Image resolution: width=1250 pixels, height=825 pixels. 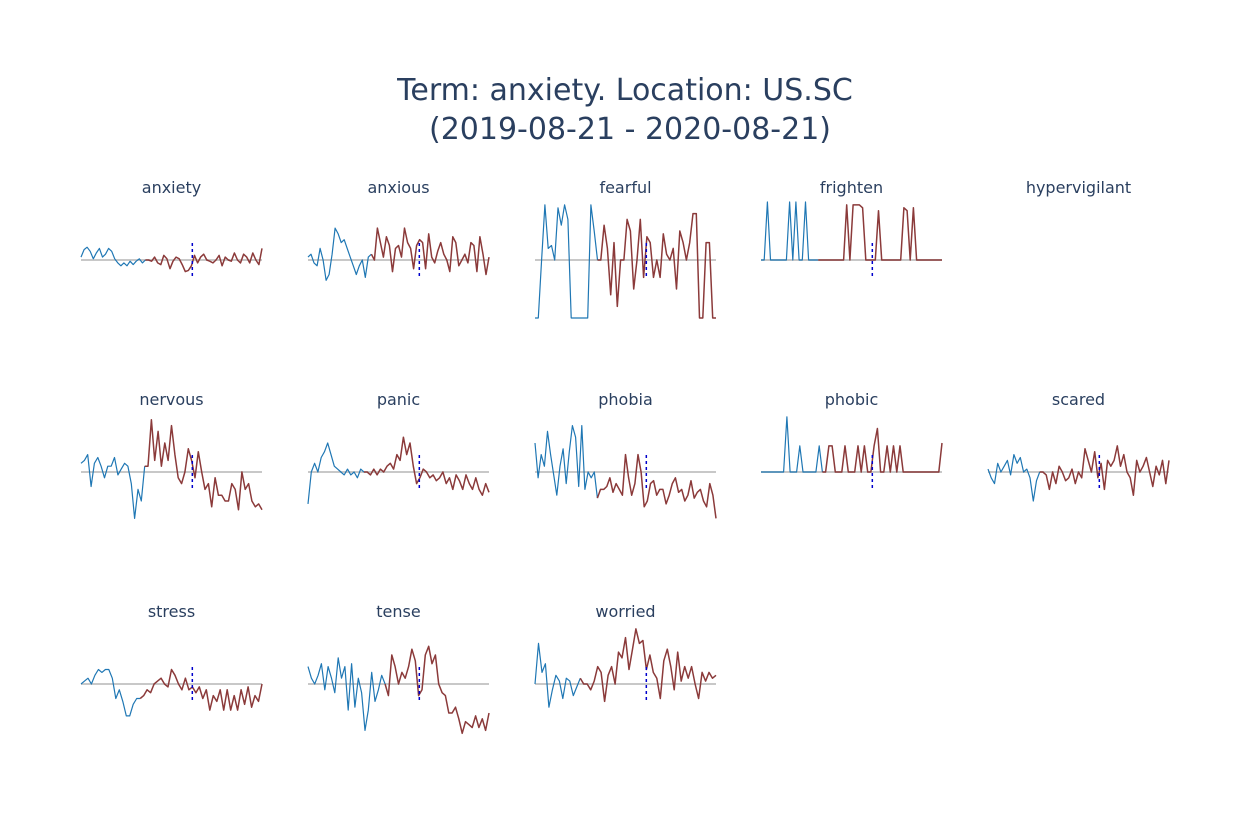 I want to click on panel-anxious: anxious, so click(x=398, y=229).